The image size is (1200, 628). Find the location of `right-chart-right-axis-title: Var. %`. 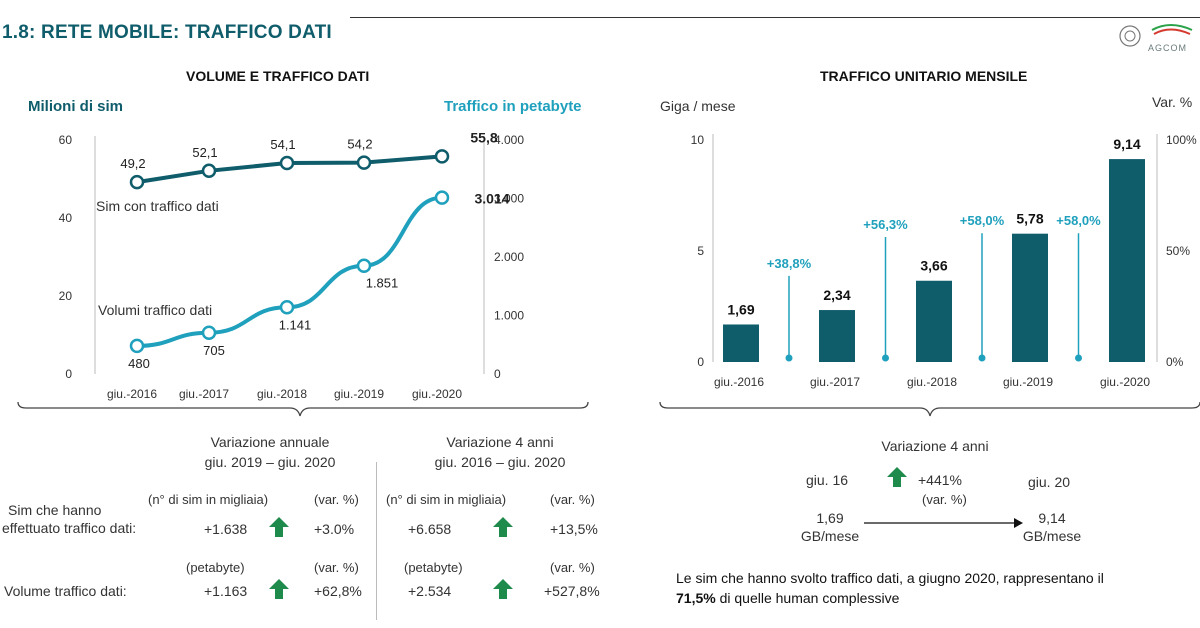

right-chart-right-axis-title: Var. % is located at coordinates (1172, 102).